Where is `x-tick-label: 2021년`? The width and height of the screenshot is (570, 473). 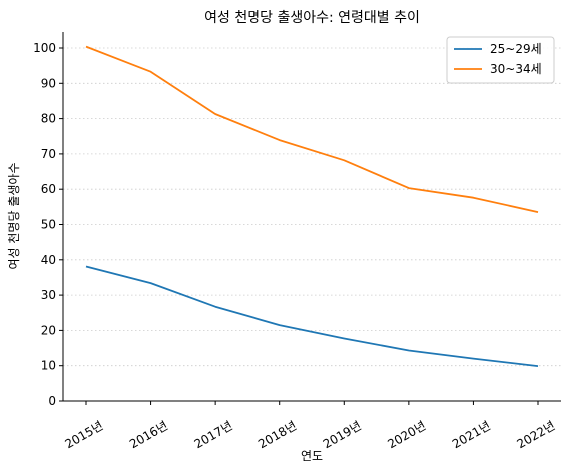 x-tick-label: 2021년 is located at coordinates (471, 434).